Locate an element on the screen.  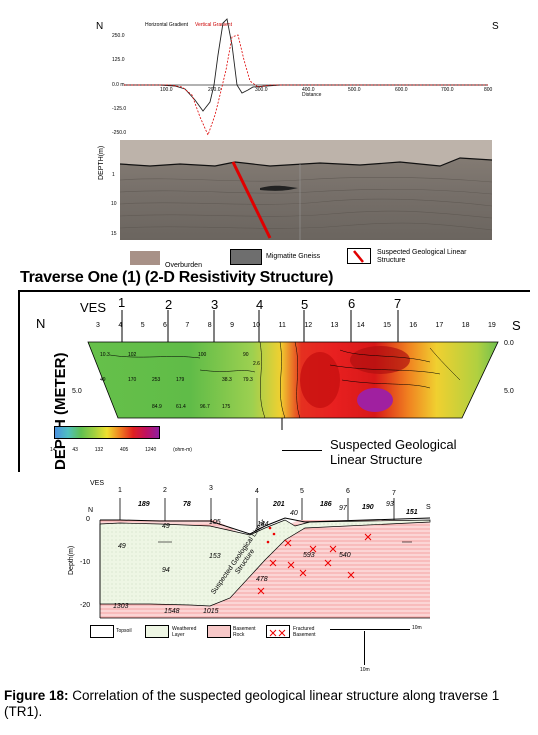
resistivity-anomalies is located at coordinates (285, 380).